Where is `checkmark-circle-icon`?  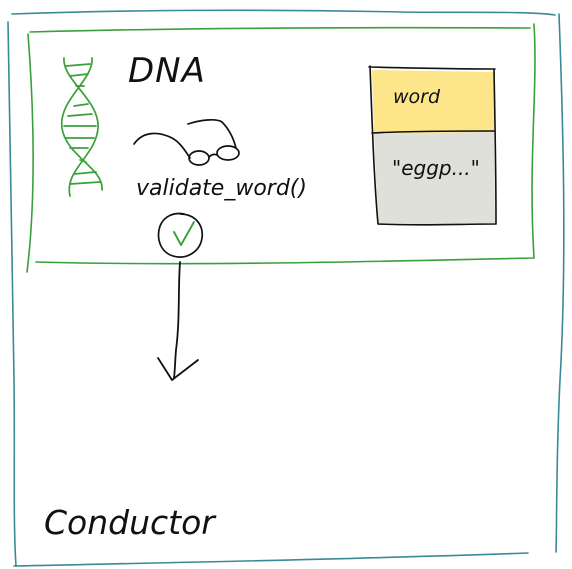
checkmark-circle-icon is located at coordinates (180, 235).